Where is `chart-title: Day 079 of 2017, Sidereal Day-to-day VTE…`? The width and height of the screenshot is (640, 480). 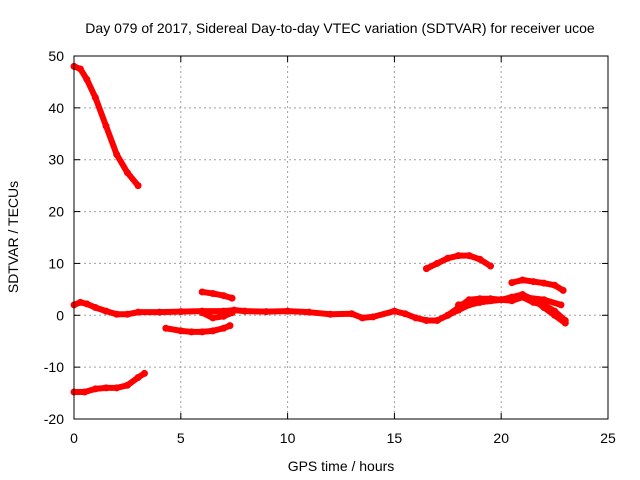
chart-title: Day 079 of 2017, Sidereal Day-to-day VTE… is located at coordinates (340, 28).